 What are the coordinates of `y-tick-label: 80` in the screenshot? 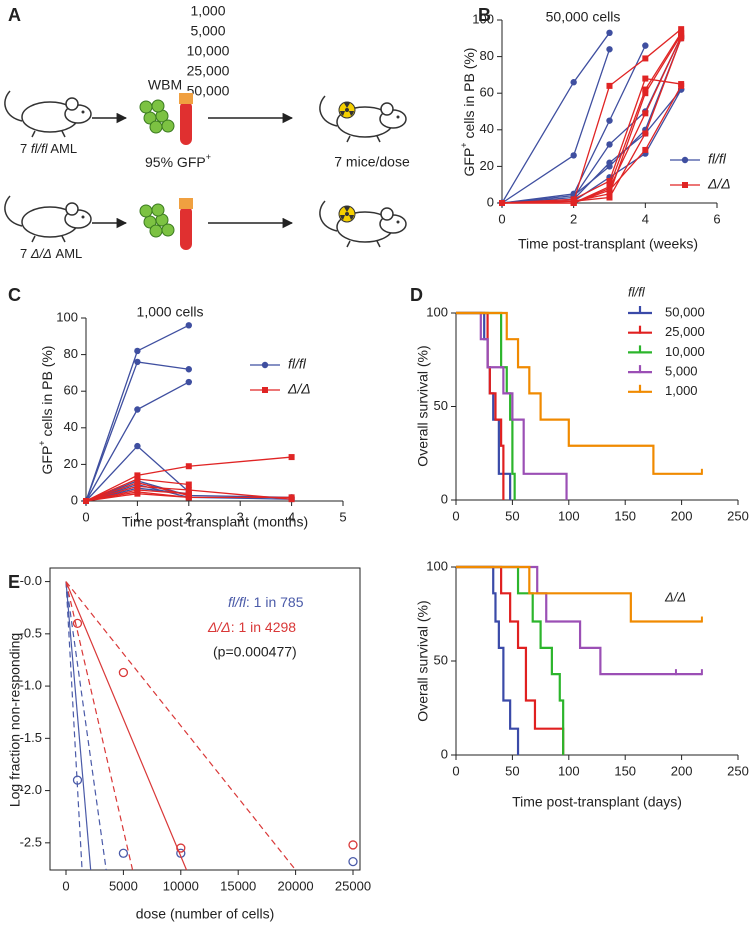 It's located at (71, 353).